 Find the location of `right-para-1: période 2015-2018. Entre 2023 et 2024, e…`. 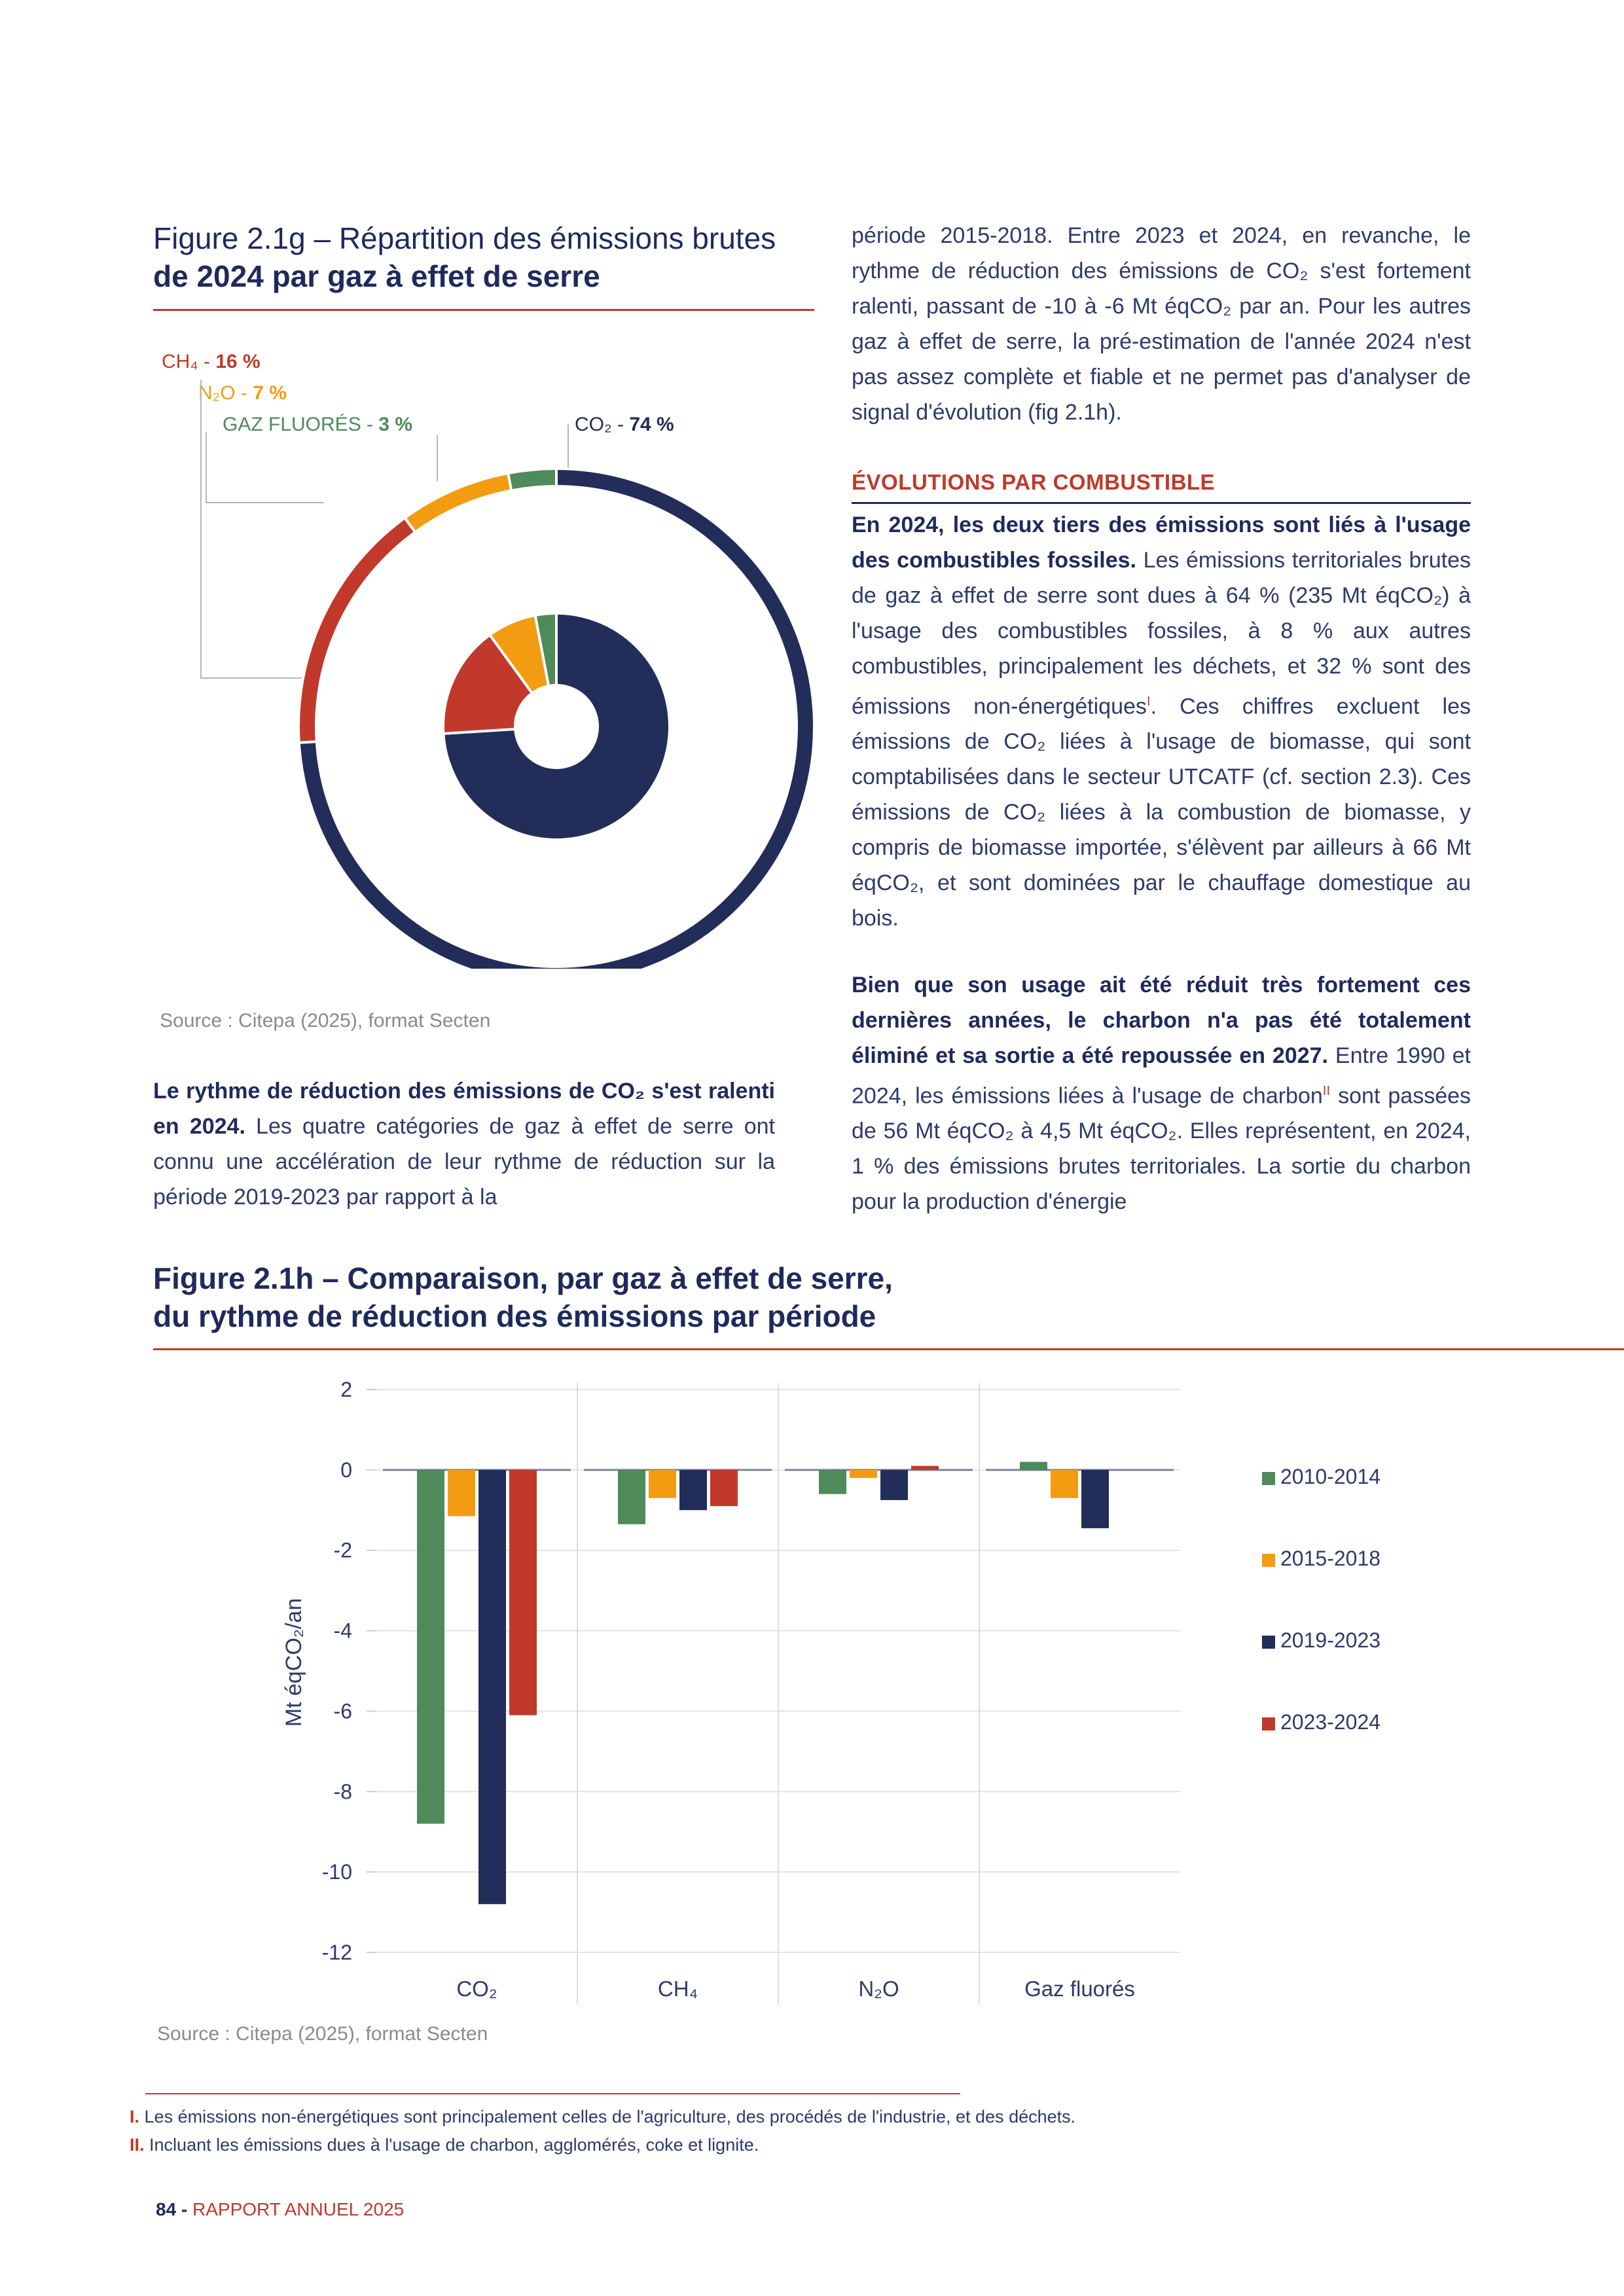

right-para-1: période 2015-2018. Entre 2023 et 2024, e… is located at coordinates (1161, 324).